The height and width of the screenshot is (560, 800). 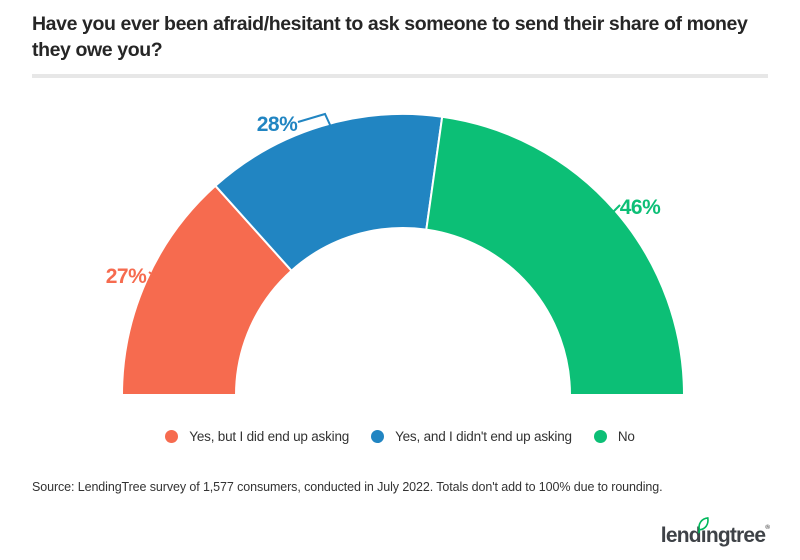 I want to click on legend-item-yes-didnt-ask: Yes, and I didn't end up asking, so click(x=471, y=436).